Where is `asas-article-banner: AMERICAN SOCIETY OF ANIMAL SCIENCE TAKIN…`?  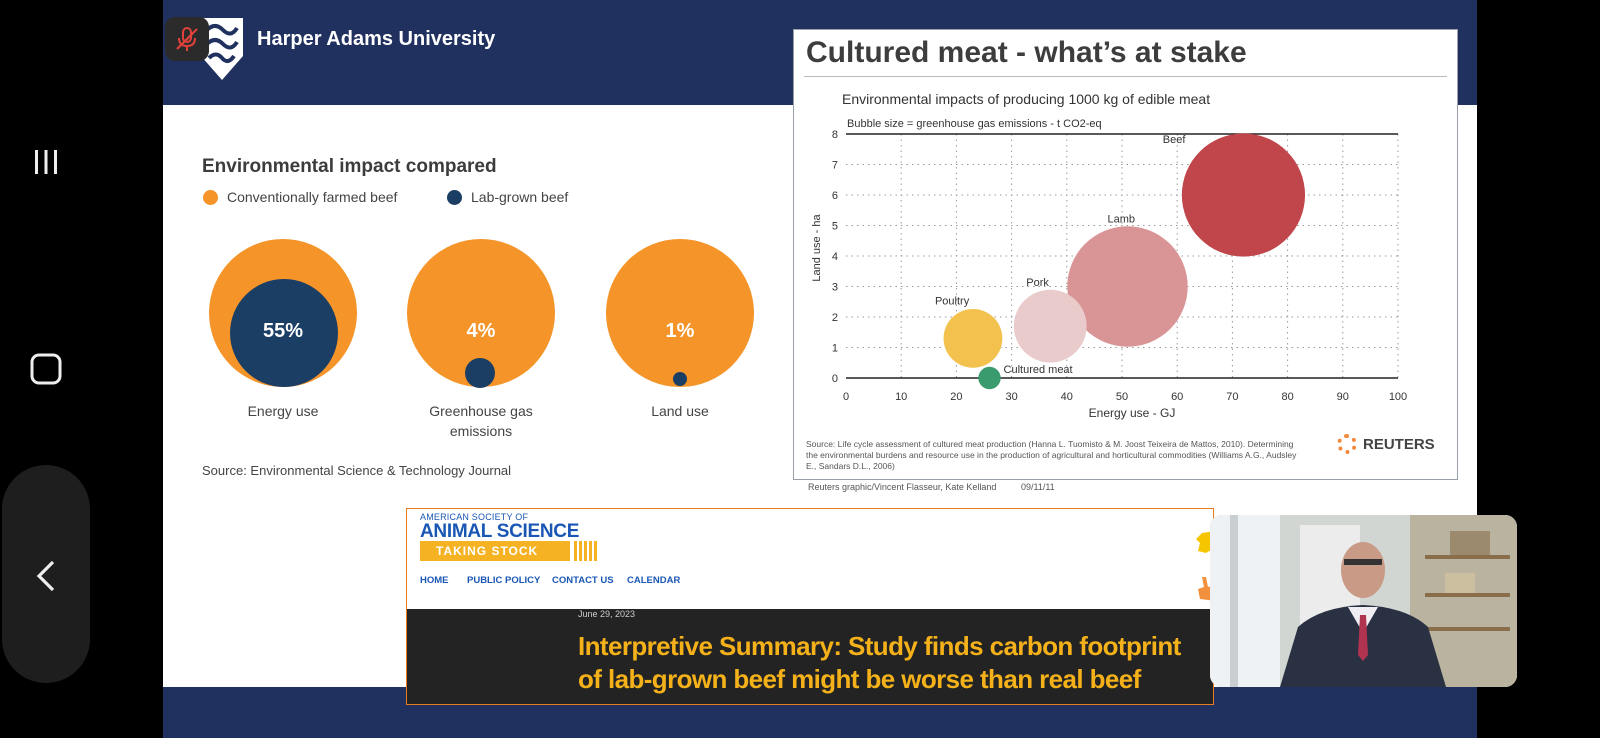
asas-article-banner: AMERICAN SOCIETY OF ANIMAL SCIENCE TAKIN… is located at coordinates (810, 606).